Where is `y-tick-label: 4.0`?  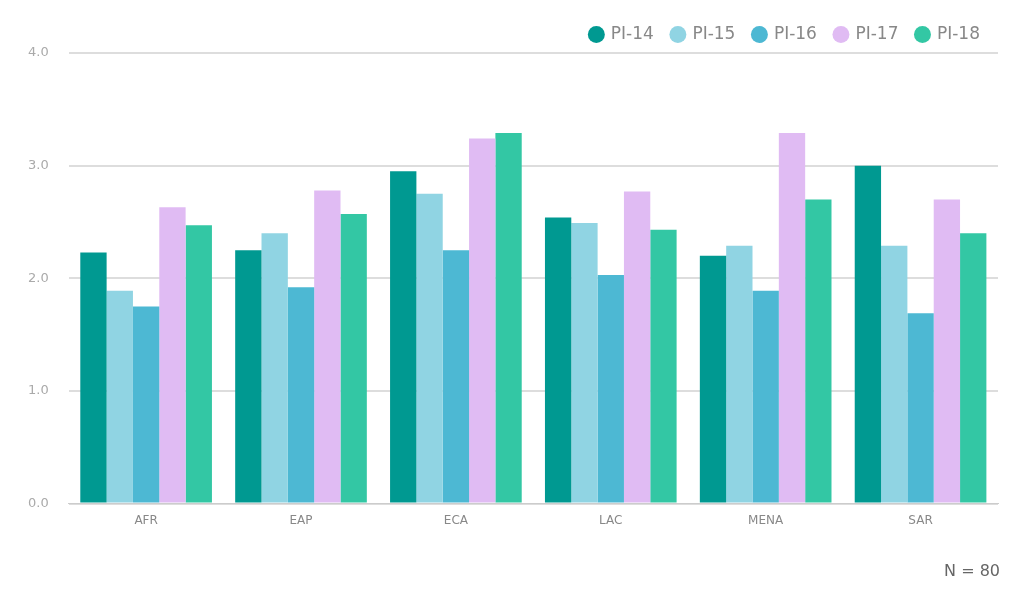 y-tick-label: 4.0 is located at coordinates (38, 52).